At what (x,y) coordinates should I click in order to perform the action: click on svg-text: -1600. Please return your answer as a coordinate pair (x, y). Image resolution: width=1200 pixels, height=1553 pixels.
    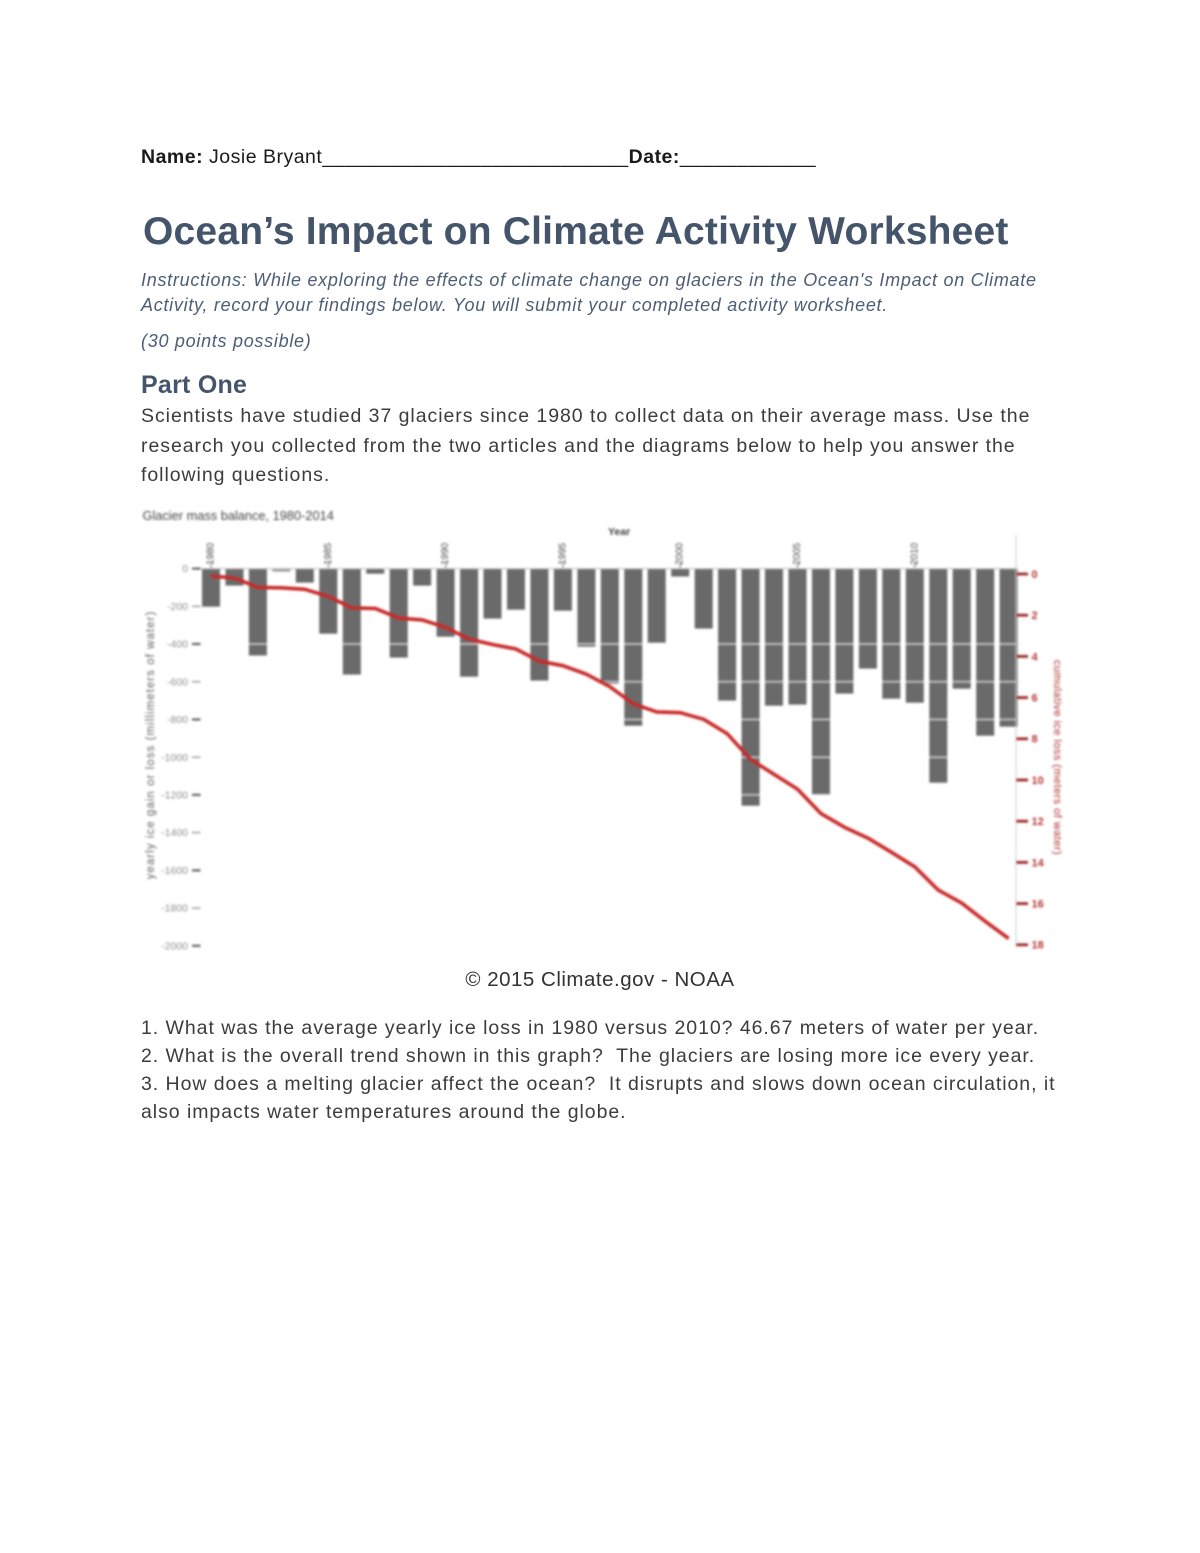
    Looking at the image, I should click on (174, 871).